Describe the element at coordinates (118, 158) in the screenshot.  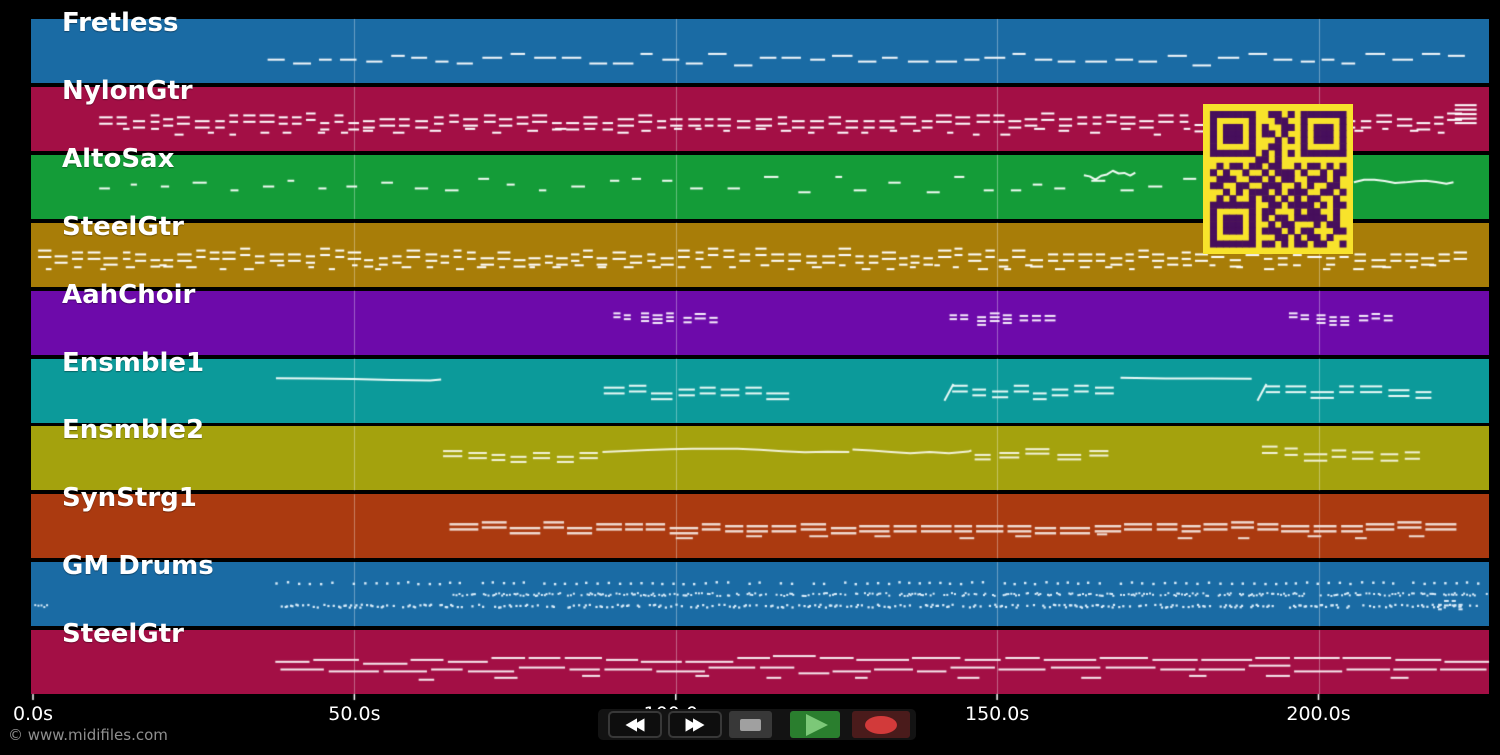
I see `track-label-altosax: AltoSax` at that location.